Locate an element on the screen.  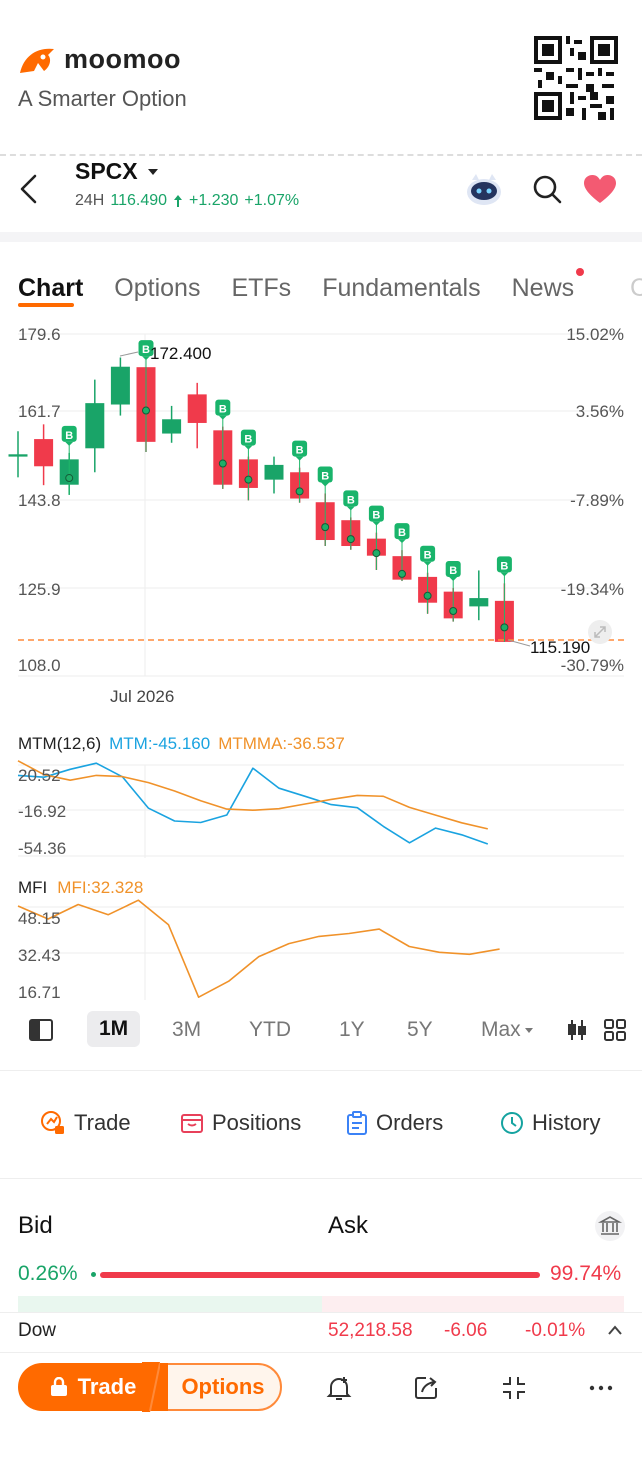
tab-etfs: ETFs is located at coordinates (261, 288).